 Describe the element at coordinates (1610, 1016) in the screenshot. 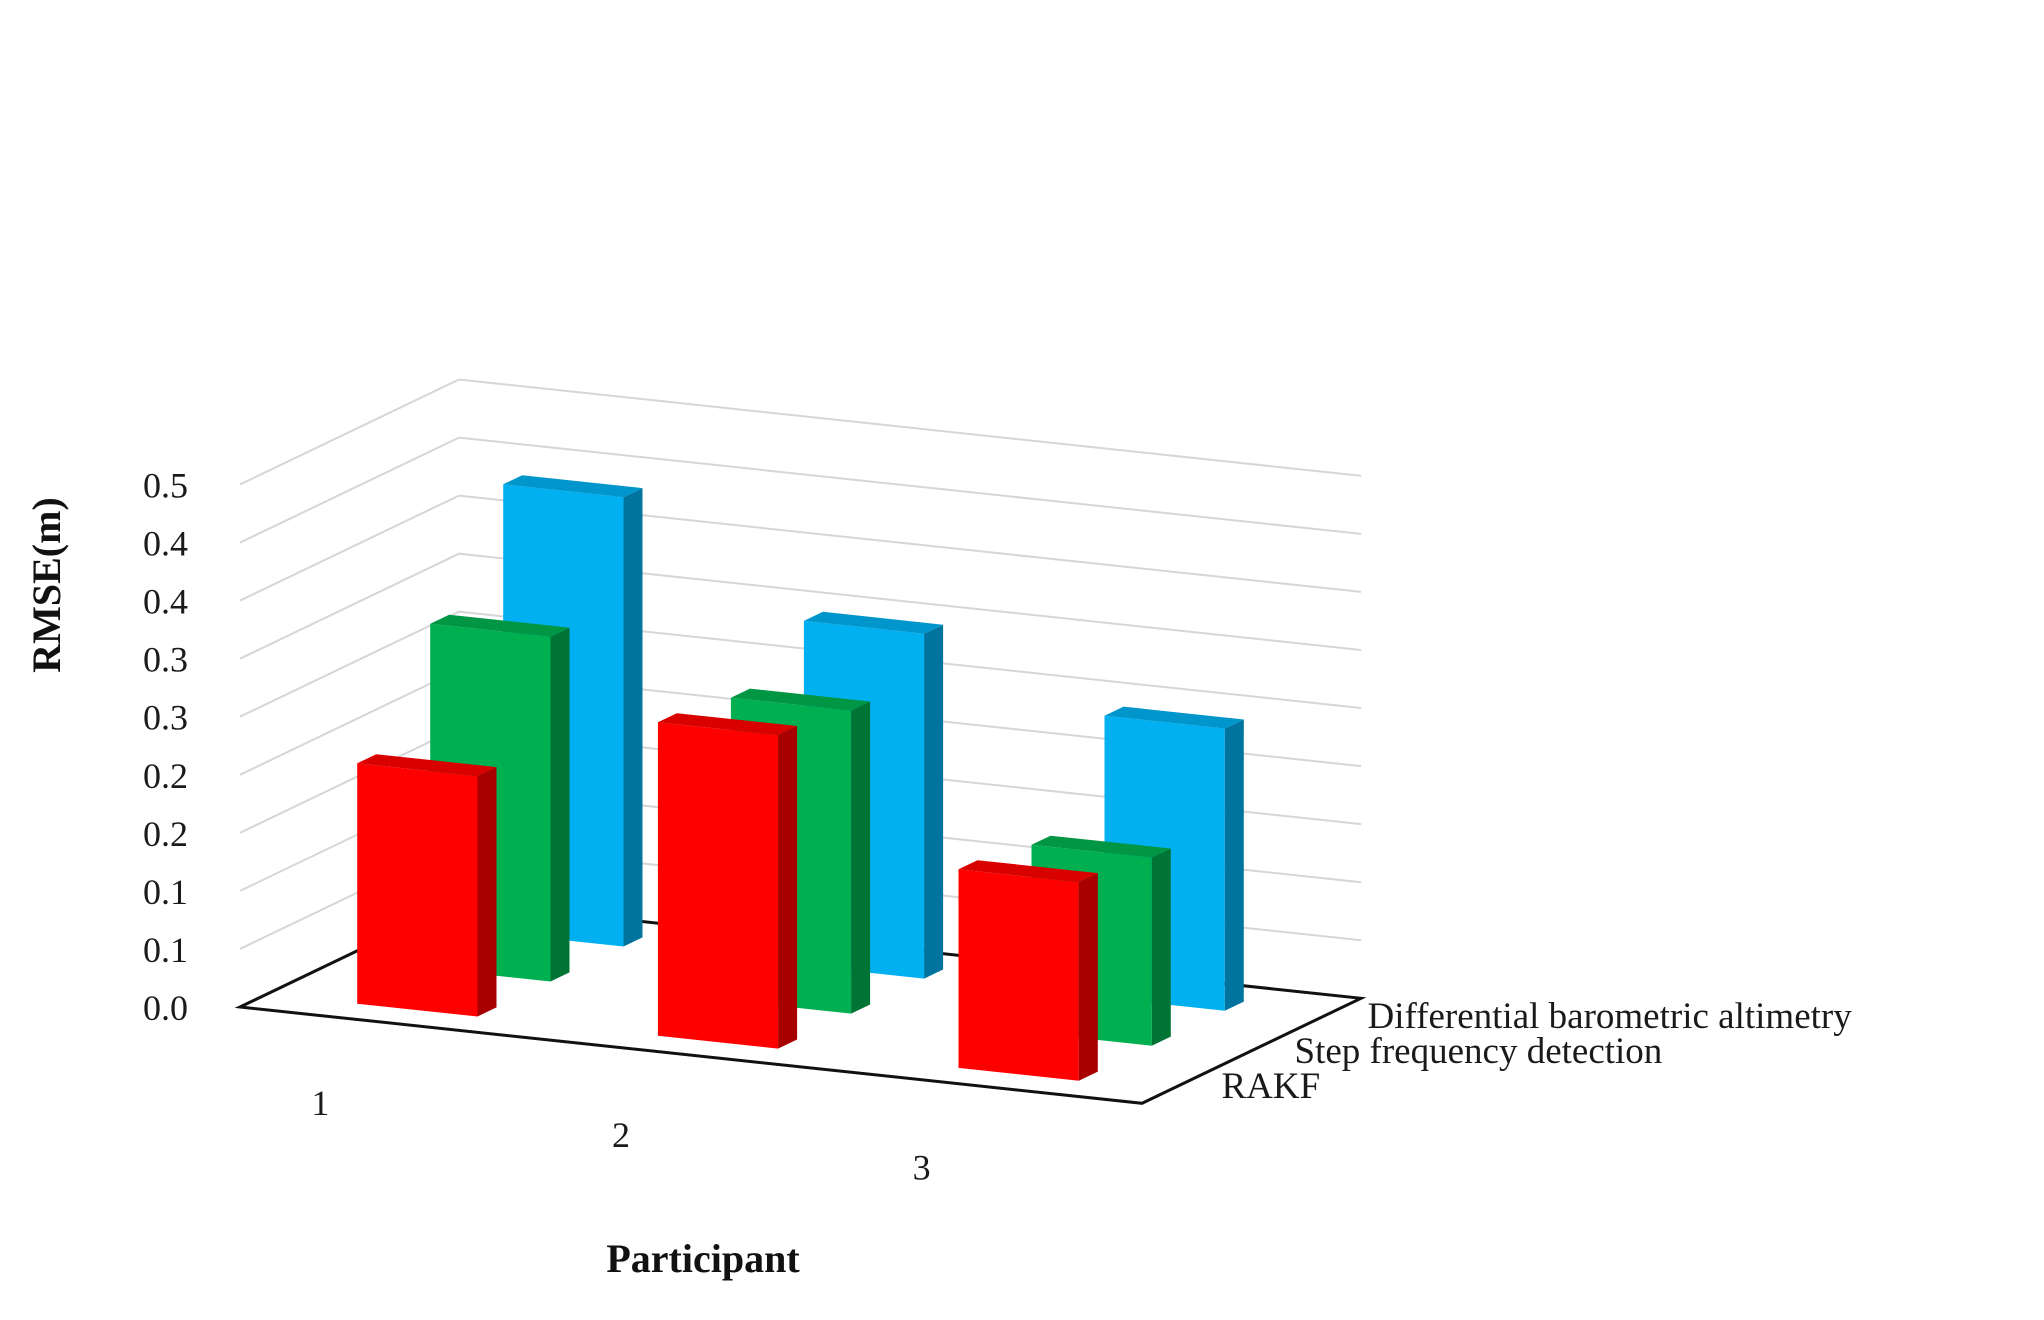

I see `series-label: Differential barometric altimetry` at that location.